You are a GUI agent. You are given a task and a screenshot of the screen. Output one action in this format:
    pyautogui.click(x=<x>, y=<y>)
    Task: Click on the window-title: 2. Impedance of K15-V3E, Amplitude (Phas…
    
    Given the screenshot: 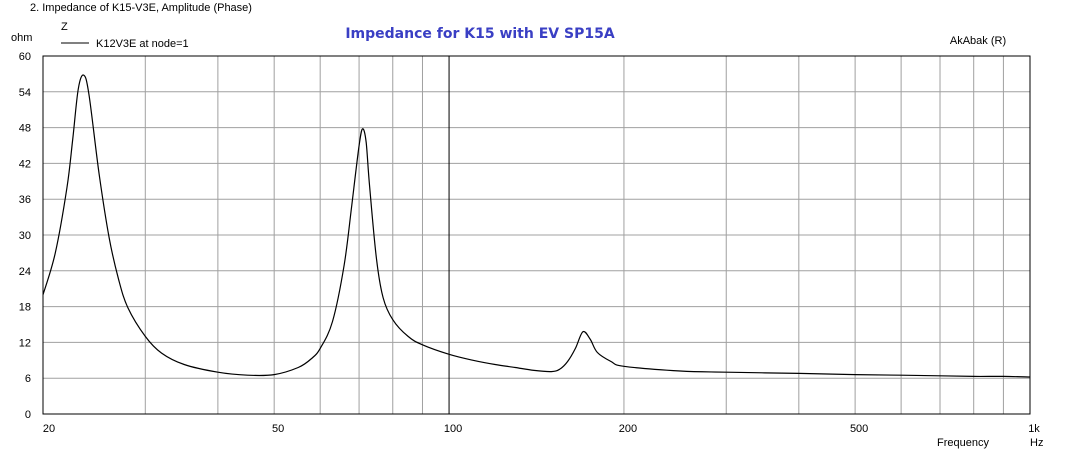 What is the action you would take?
    pyautogui.click(x=141, y=8)
    